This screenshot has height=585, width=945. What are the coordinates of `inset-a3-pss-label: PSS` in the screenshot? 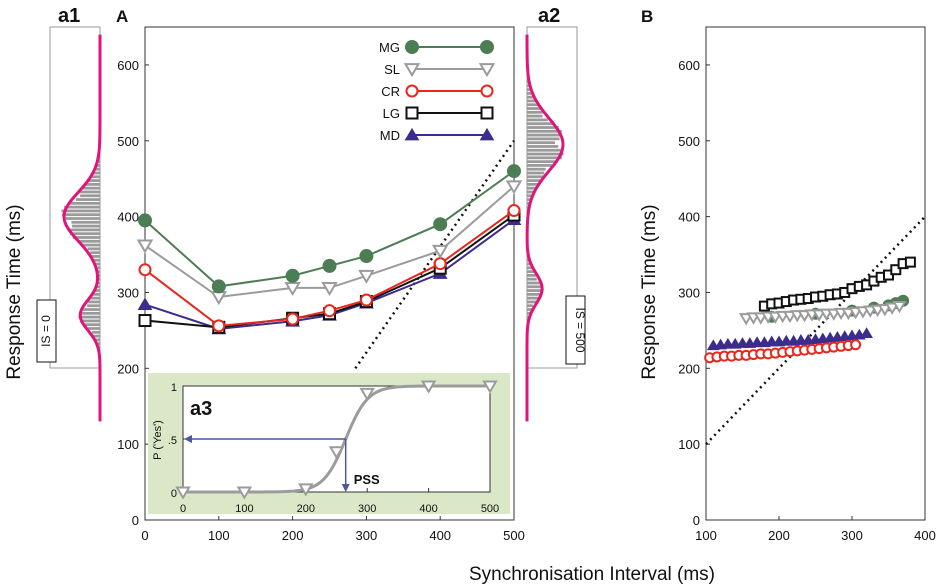 It's located at (367, 479).